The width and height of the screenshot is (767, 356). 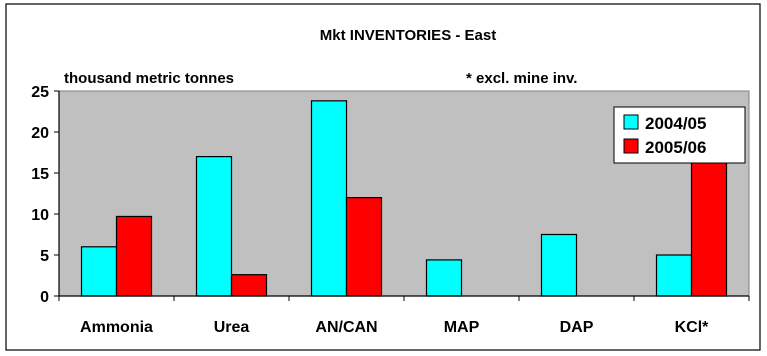 What do you see at coordinates (149, 78) in the screenshot?
I see `y-axis-label: thousand metric tonnes` at bounding box center [149, 78].